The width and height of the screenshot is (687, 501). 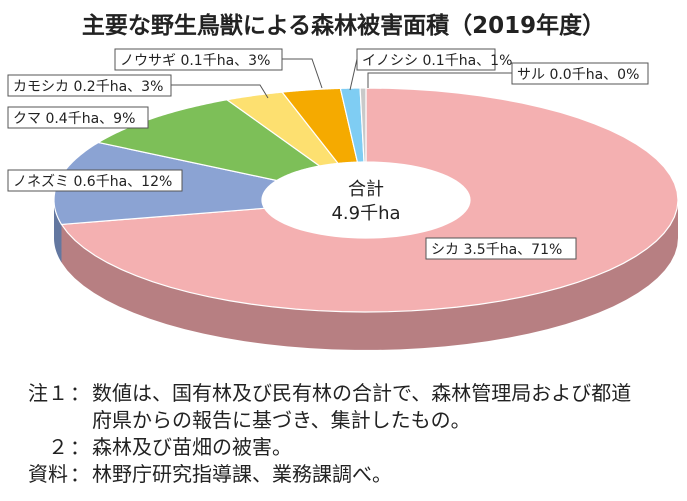 I want to click on slice-label-2: クマ 0.4千ha、9%, so click(x=74, y=119).